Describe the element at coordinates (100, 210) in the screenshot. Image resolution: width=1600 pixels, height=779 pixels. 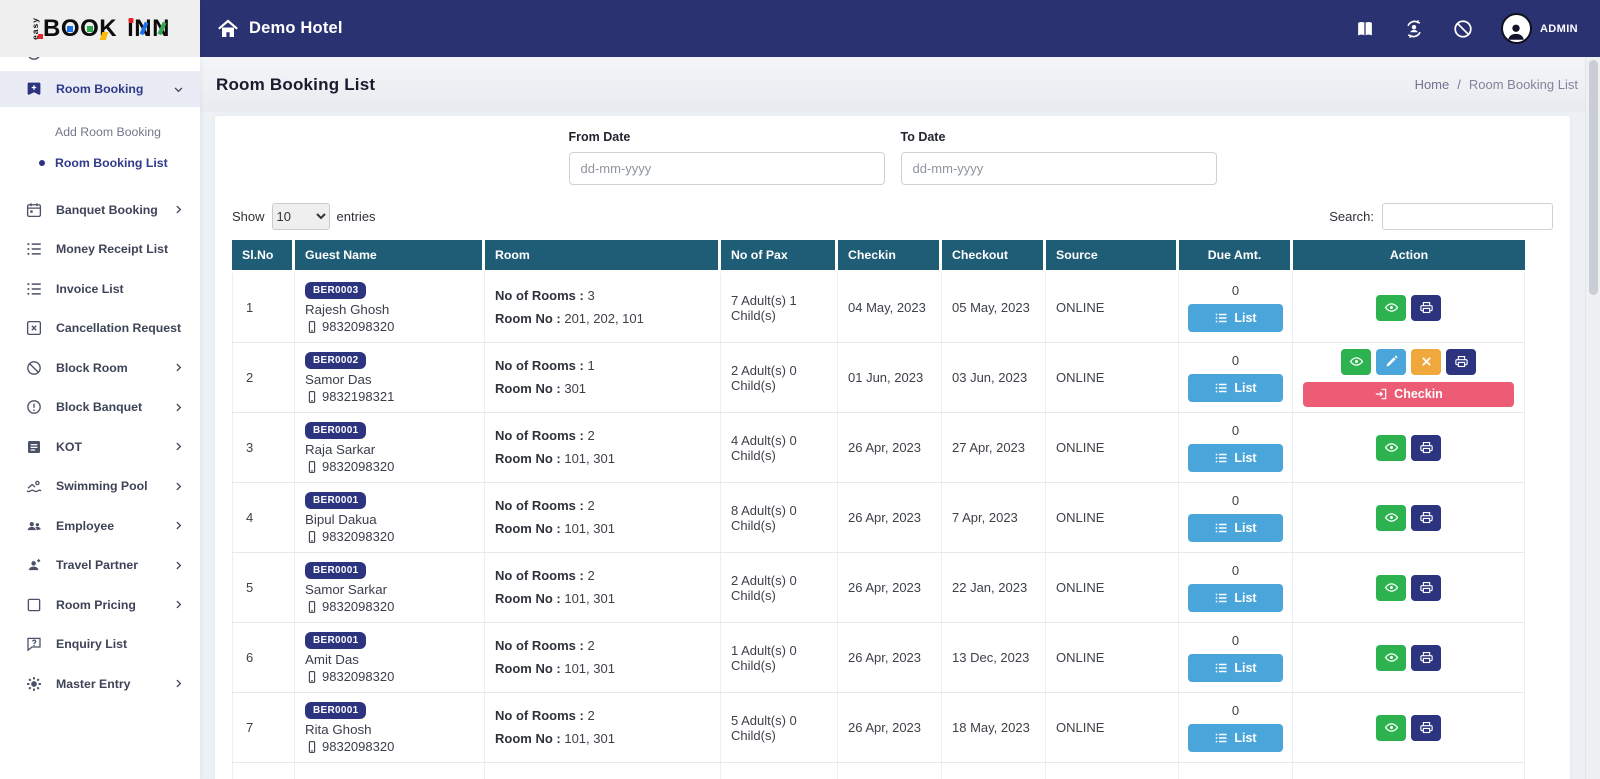
I see `sidebar-item-banquet-booking: Banquet Booking` at that location.